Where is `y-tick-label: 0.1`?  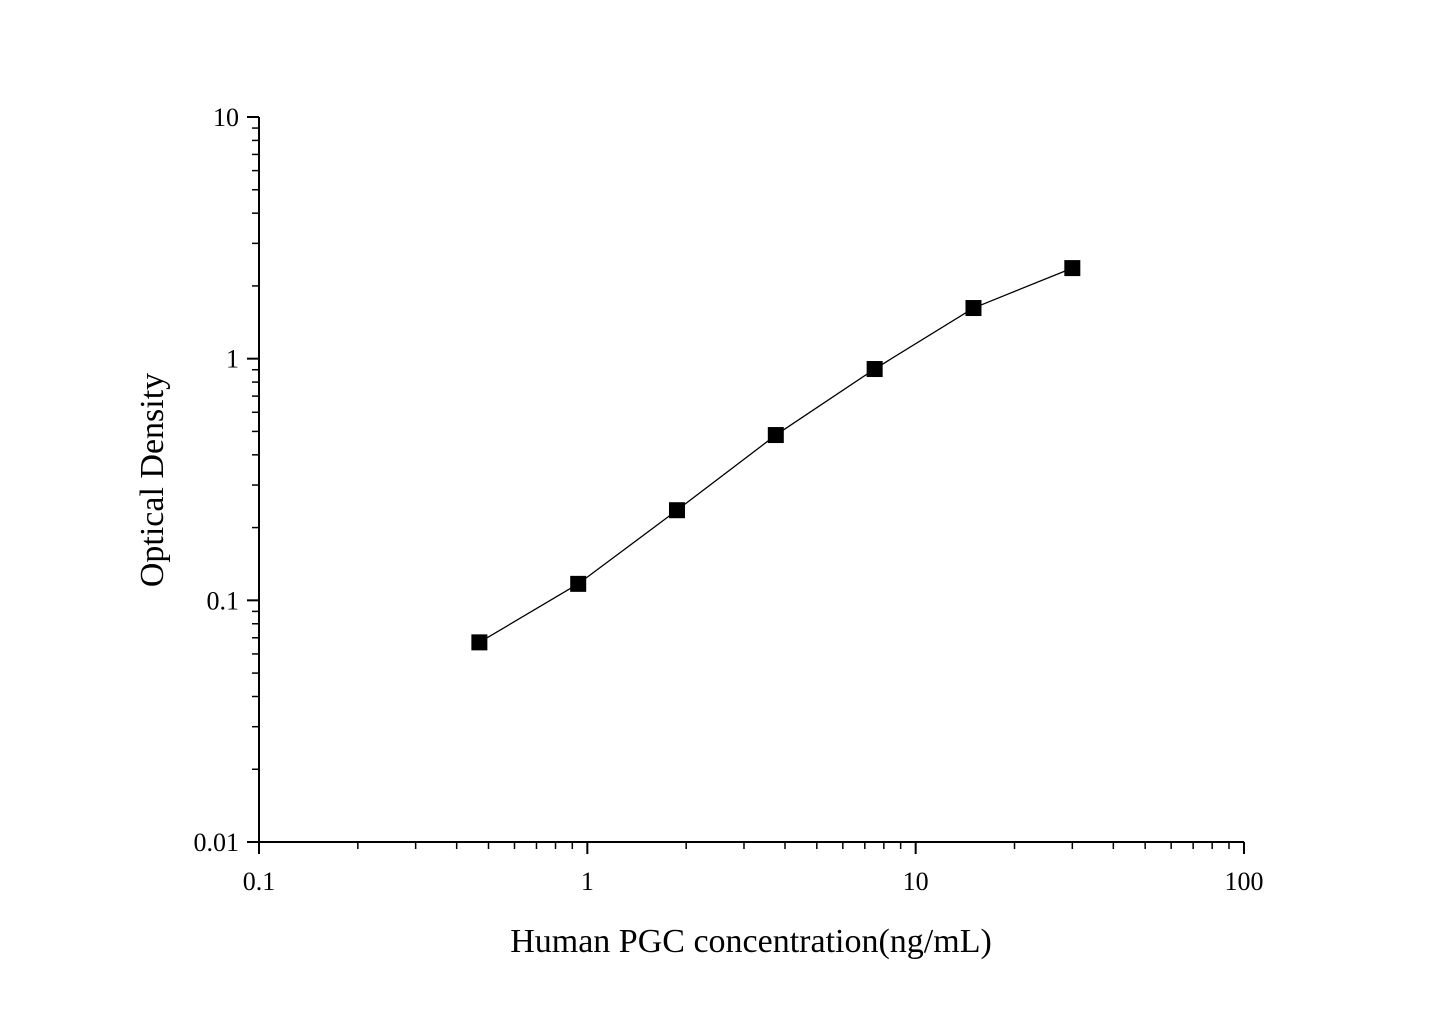
y-tick-label: 0.1 is located at coordinates (223, 600).